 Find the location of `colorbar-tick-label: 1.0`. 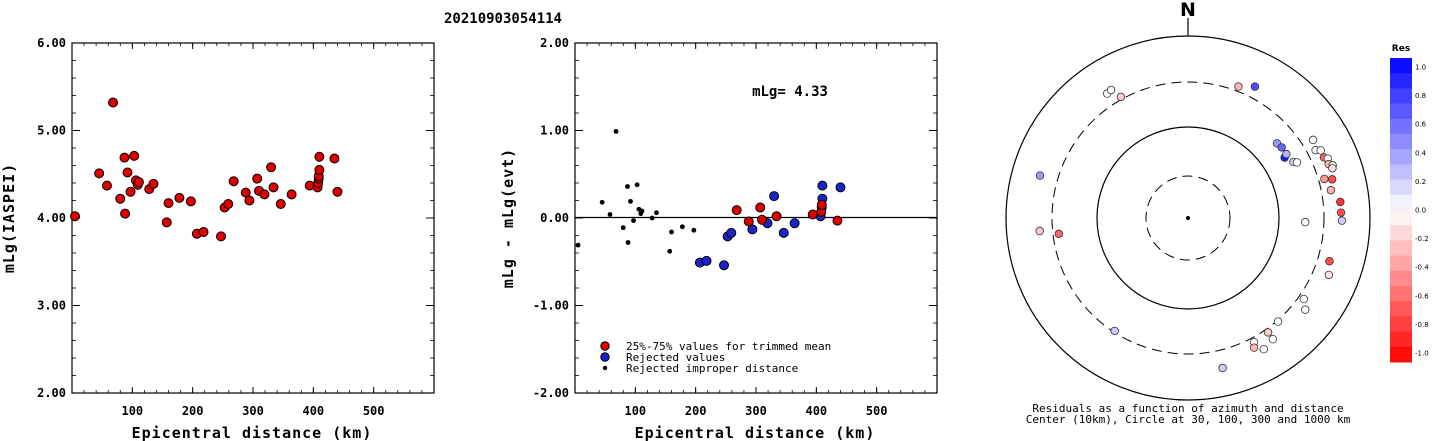

colorbar-tick-label: 1.0 is located at coordinates (1420, 68).